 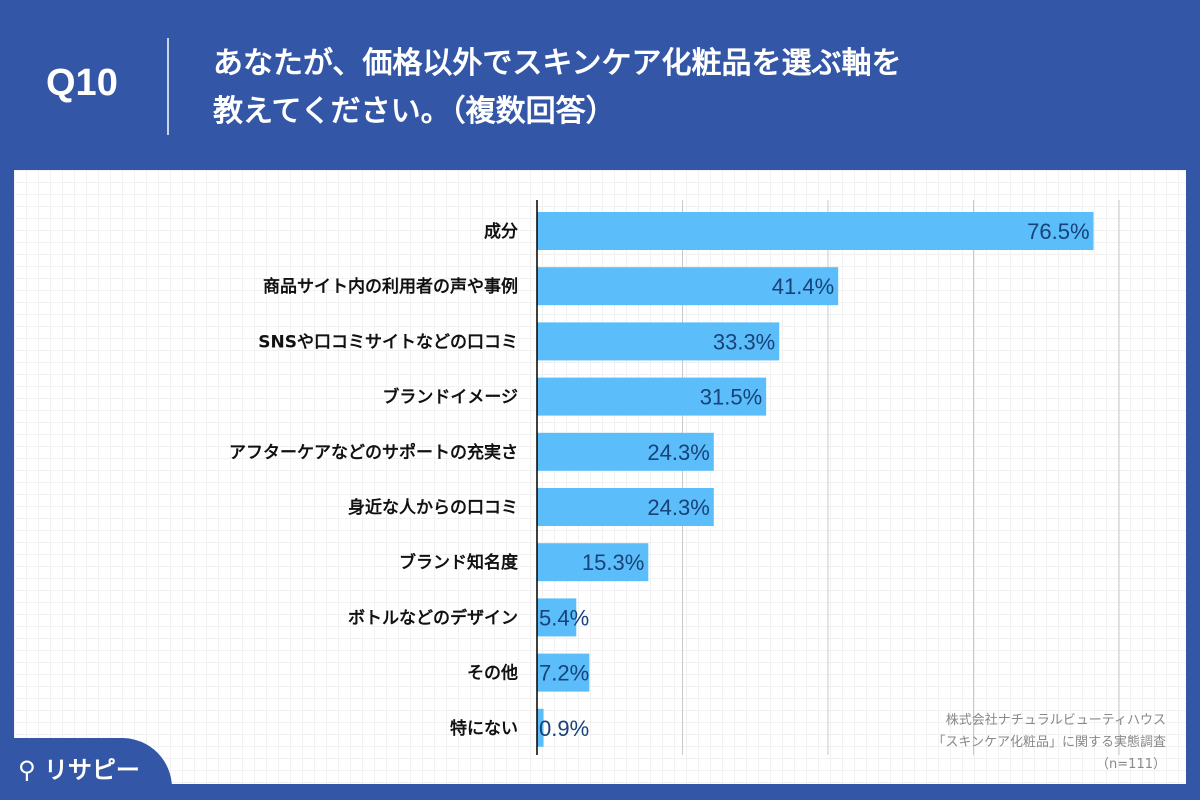 What do you see at coordinates (433, 507) in the screenshot?
I see `category-label: 身近な人からの口コミ` at bounding box center [433, 507].